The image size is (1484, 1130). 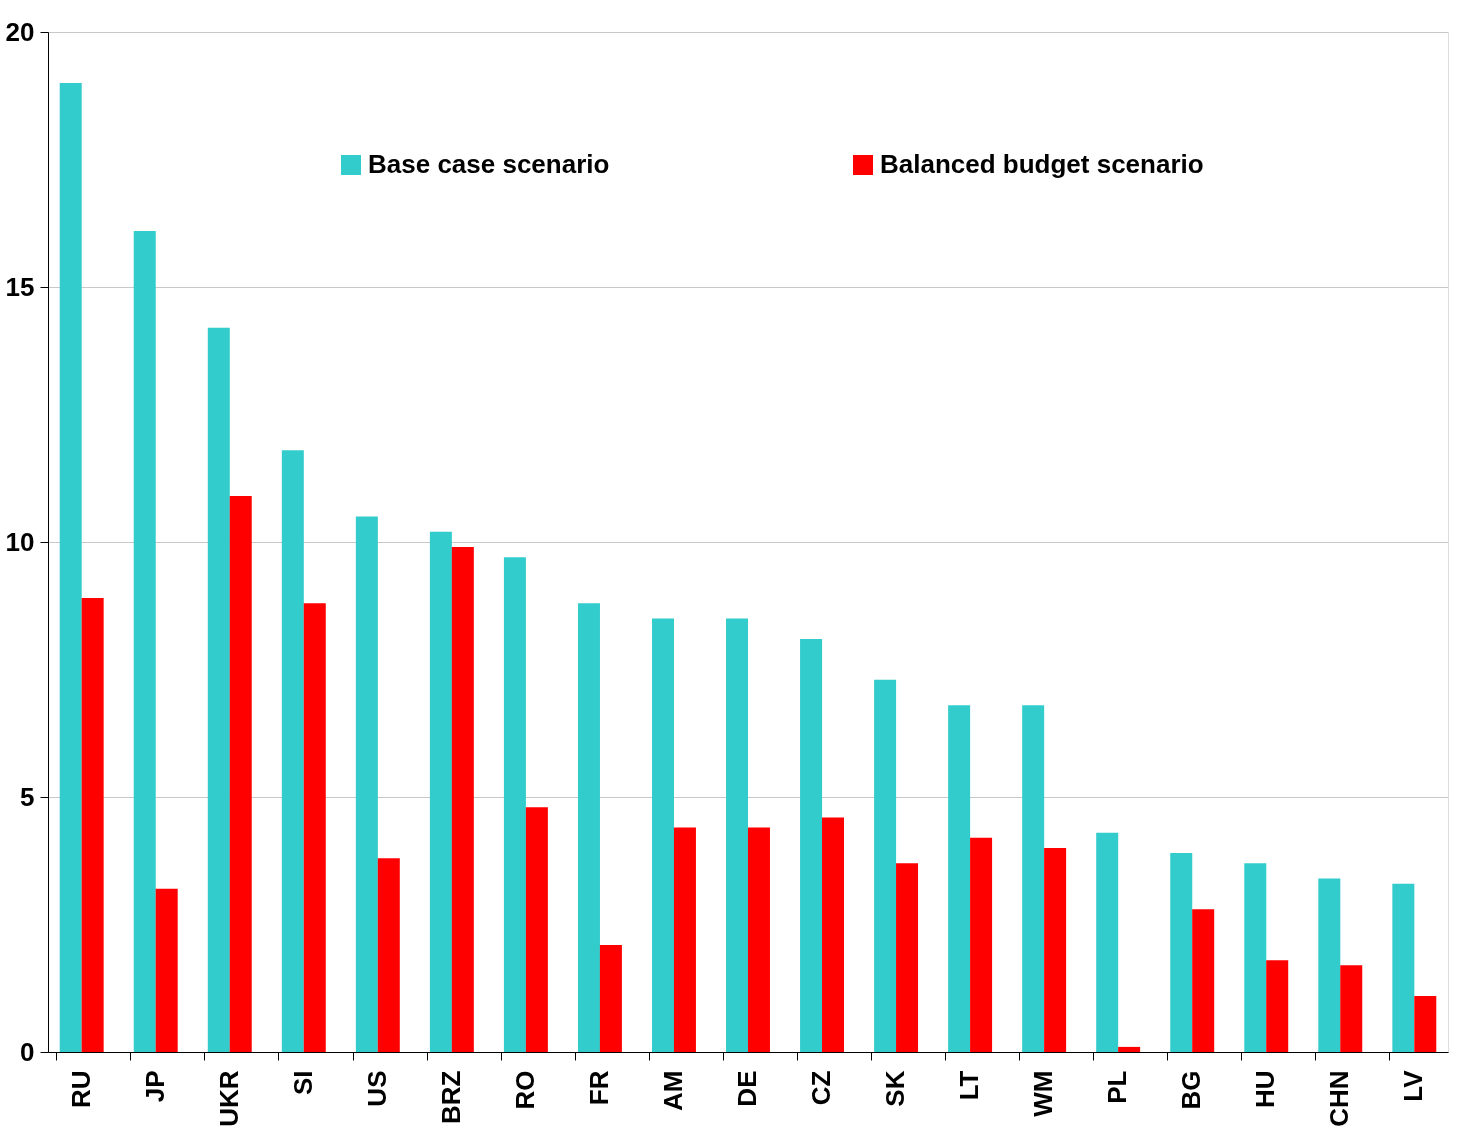 What do you see at coordinates (524, 1090) in the screenshot?
I see `x-tick-label: RO` at bounding box center [524, 1090].